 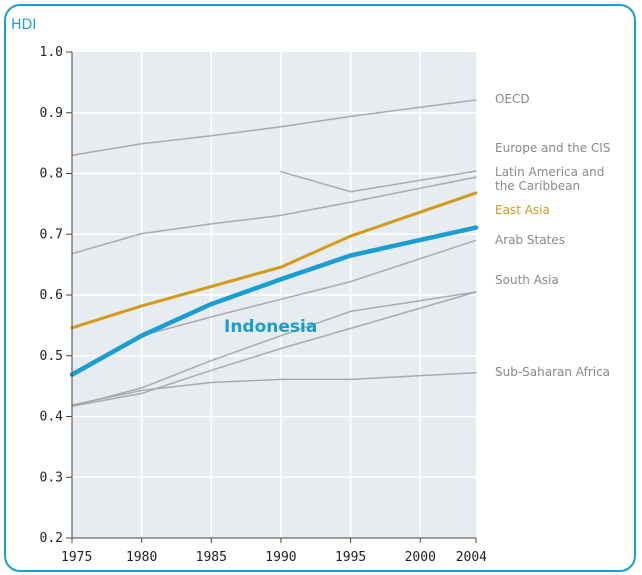 What do you see at coordinates (51, 52) in the screenshot?
I see `y-tick-label: 1.0` at bounding box center [51, 52].